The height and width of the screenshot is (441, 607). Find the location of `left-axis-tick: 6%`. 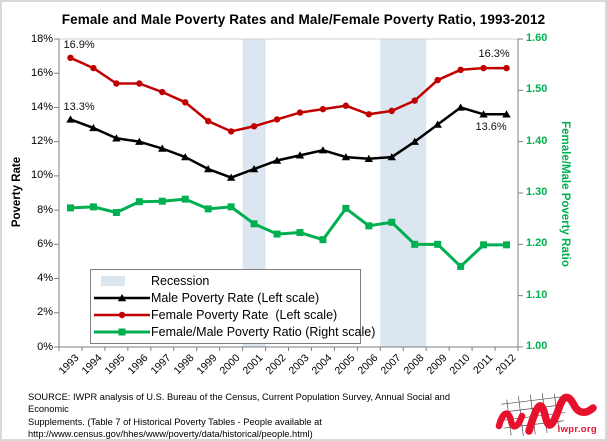

left-axis-tick: 6% is located at coordinates (45, 243).